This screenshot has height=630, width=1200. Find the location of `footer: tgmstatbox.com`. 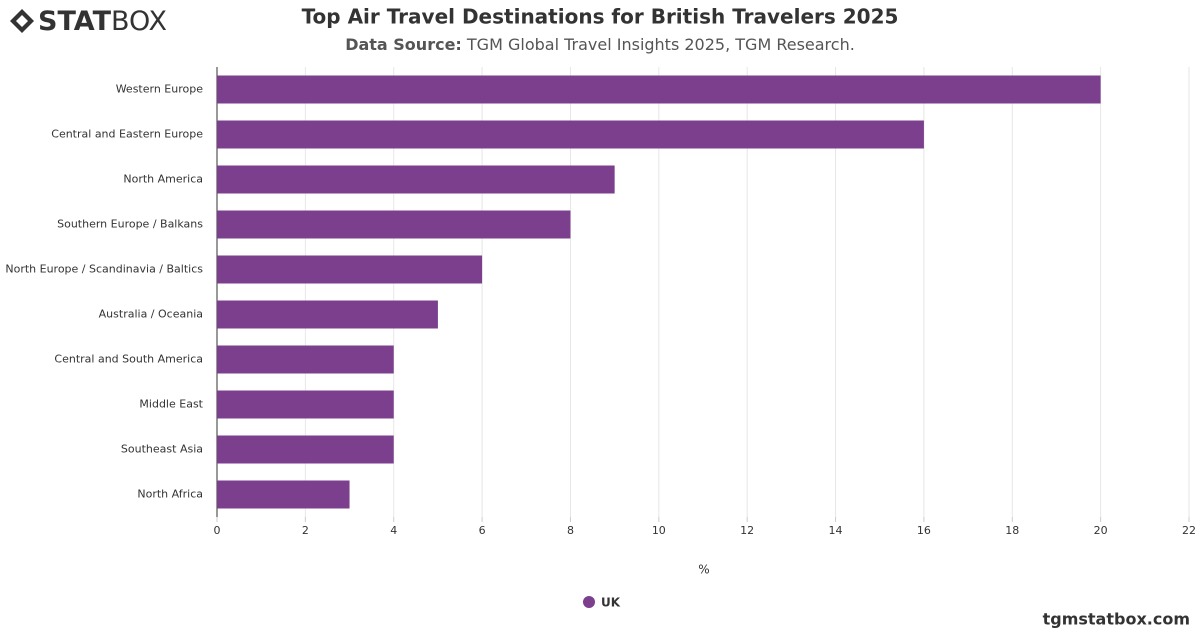

footer: tgmstatbox.com is located at coordinates (1116, 619).